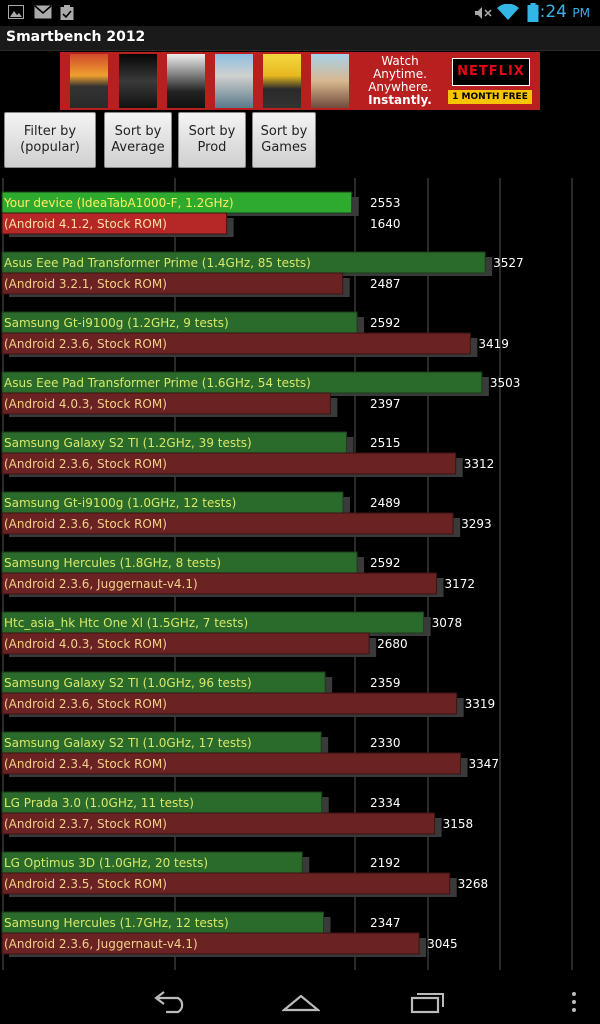 The image size is (600, 1024). Describe the element at coordinates (16, 12) in the screenshot. I see `gallery-icon` at that location.